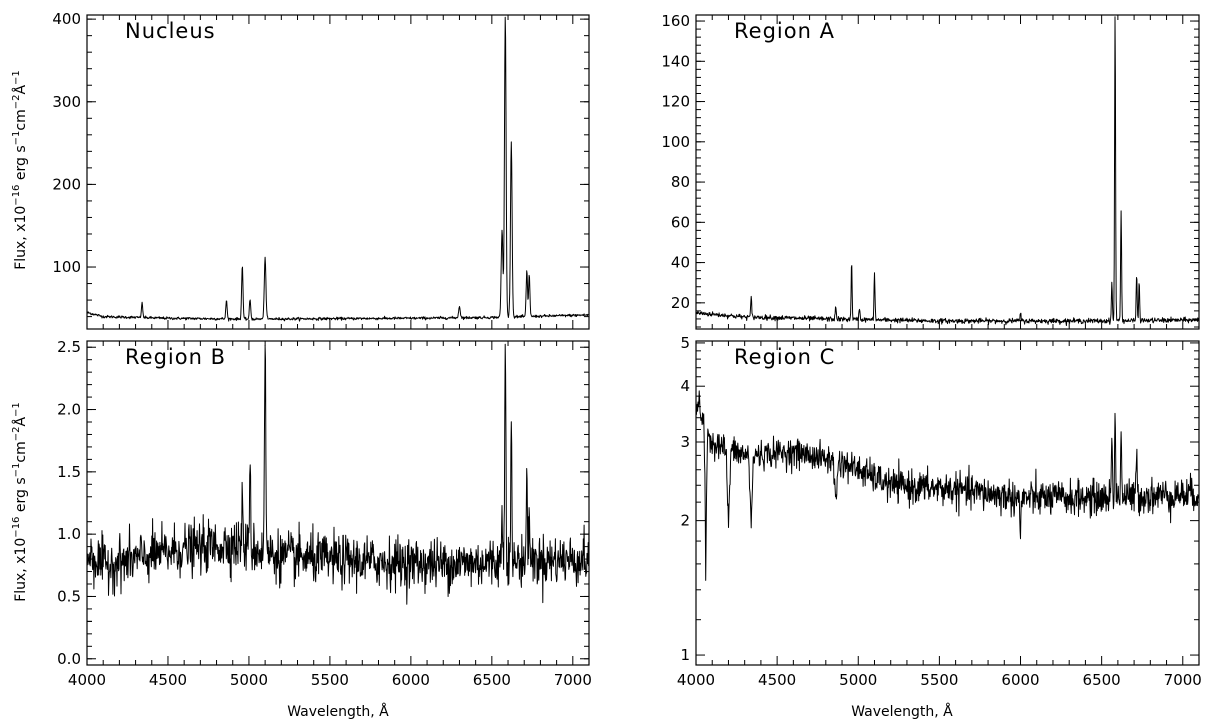 This screenshot has height=720, width=1213. What do you see at coordinates (69, 534) in the screenshot?
I see `y-tick-label: 1.0` at bounding box center [69, 534].